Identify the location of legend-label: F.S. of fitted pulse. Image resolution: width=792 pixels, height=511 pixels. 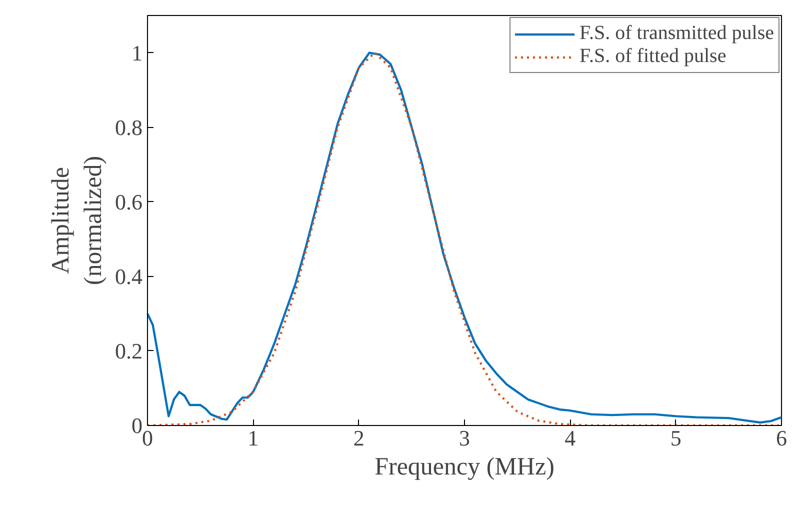
(652, 56).